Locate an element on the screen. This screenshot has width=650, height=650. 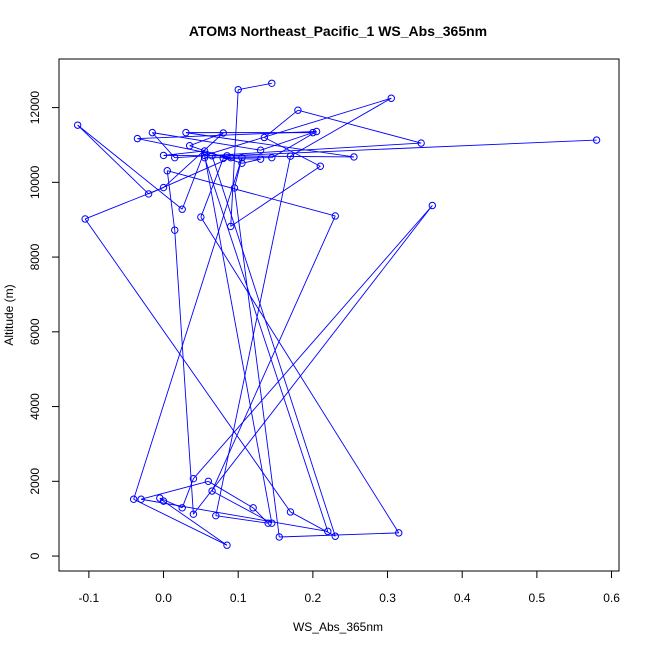
x-axis: -0.1 0.0 0.1 0.2 0.3 0.4 0.5 0.6 is located at coordinates (349, 587).